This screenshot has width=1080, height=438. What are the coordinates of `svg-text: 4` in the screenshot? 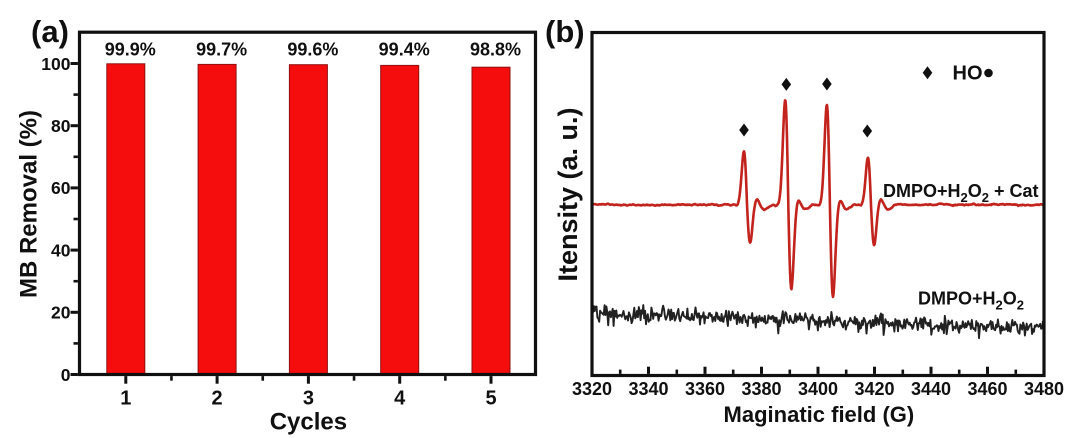 It's located at (400, 399).